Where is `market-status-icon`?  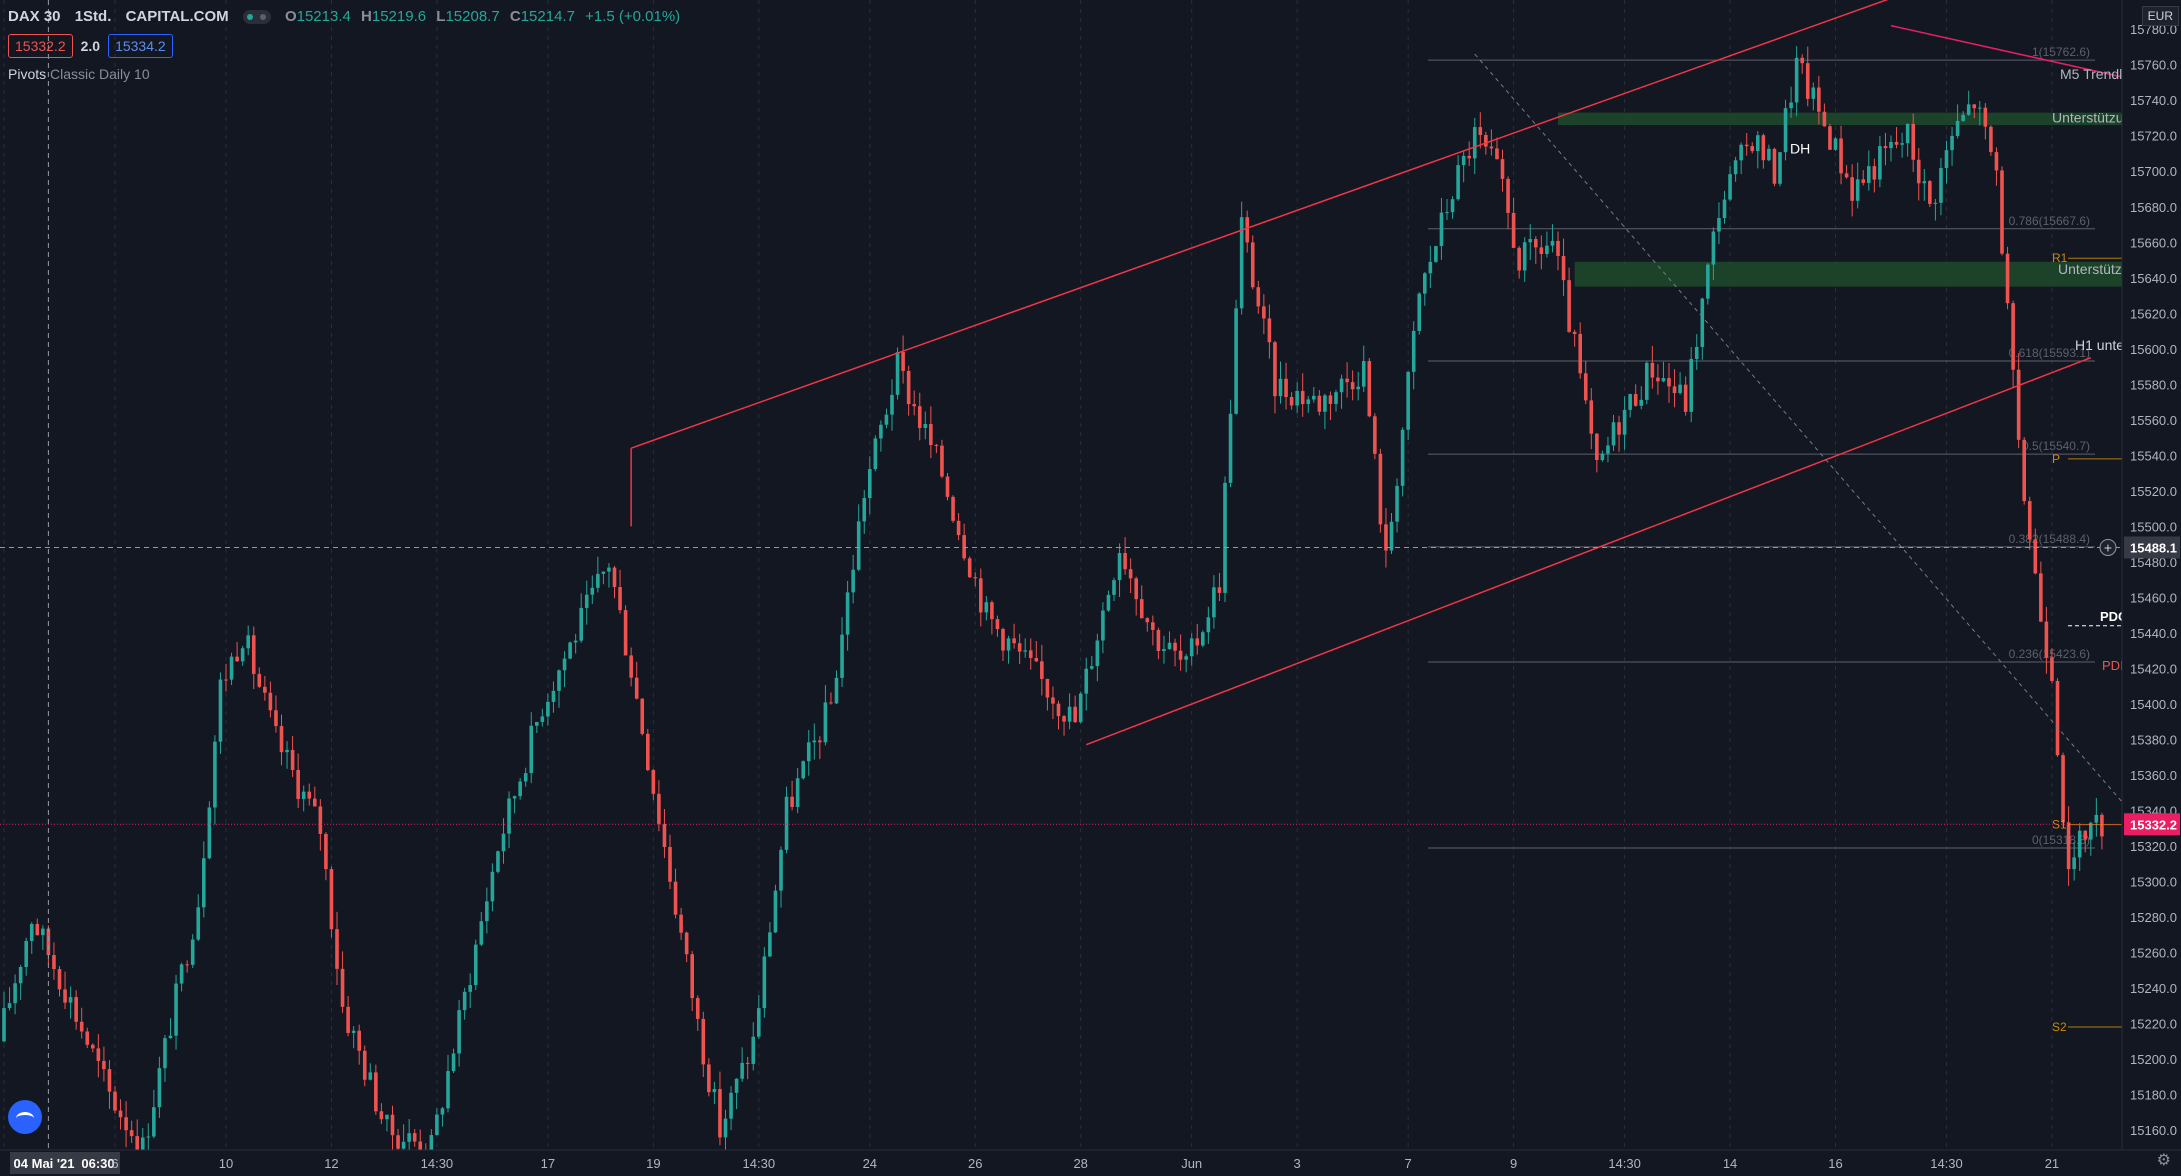 market-status-icon is located at coordinates (256, 17).